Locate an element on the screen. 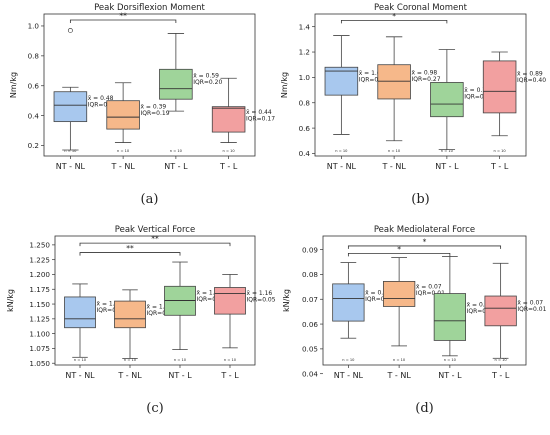  iqr-label: IQR=0.01 is located at coordinates (531, 309).